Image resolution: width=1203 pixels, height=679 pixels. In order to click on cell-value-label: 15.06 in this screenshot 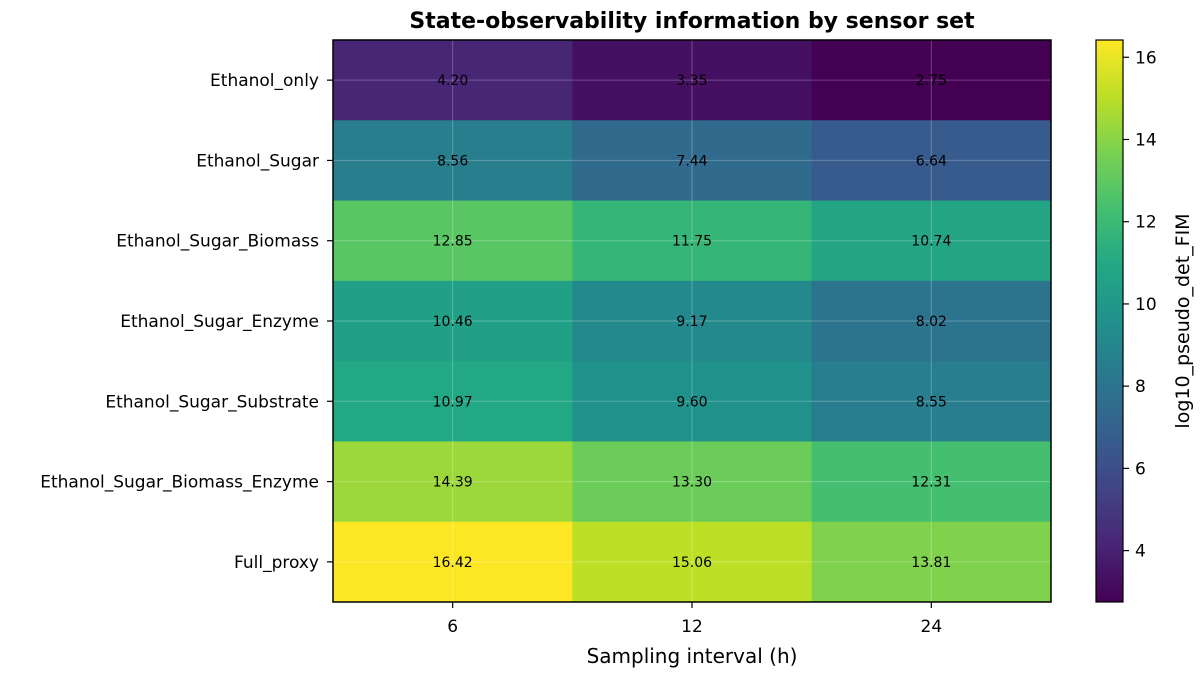, I will do `click(692, 563)`.